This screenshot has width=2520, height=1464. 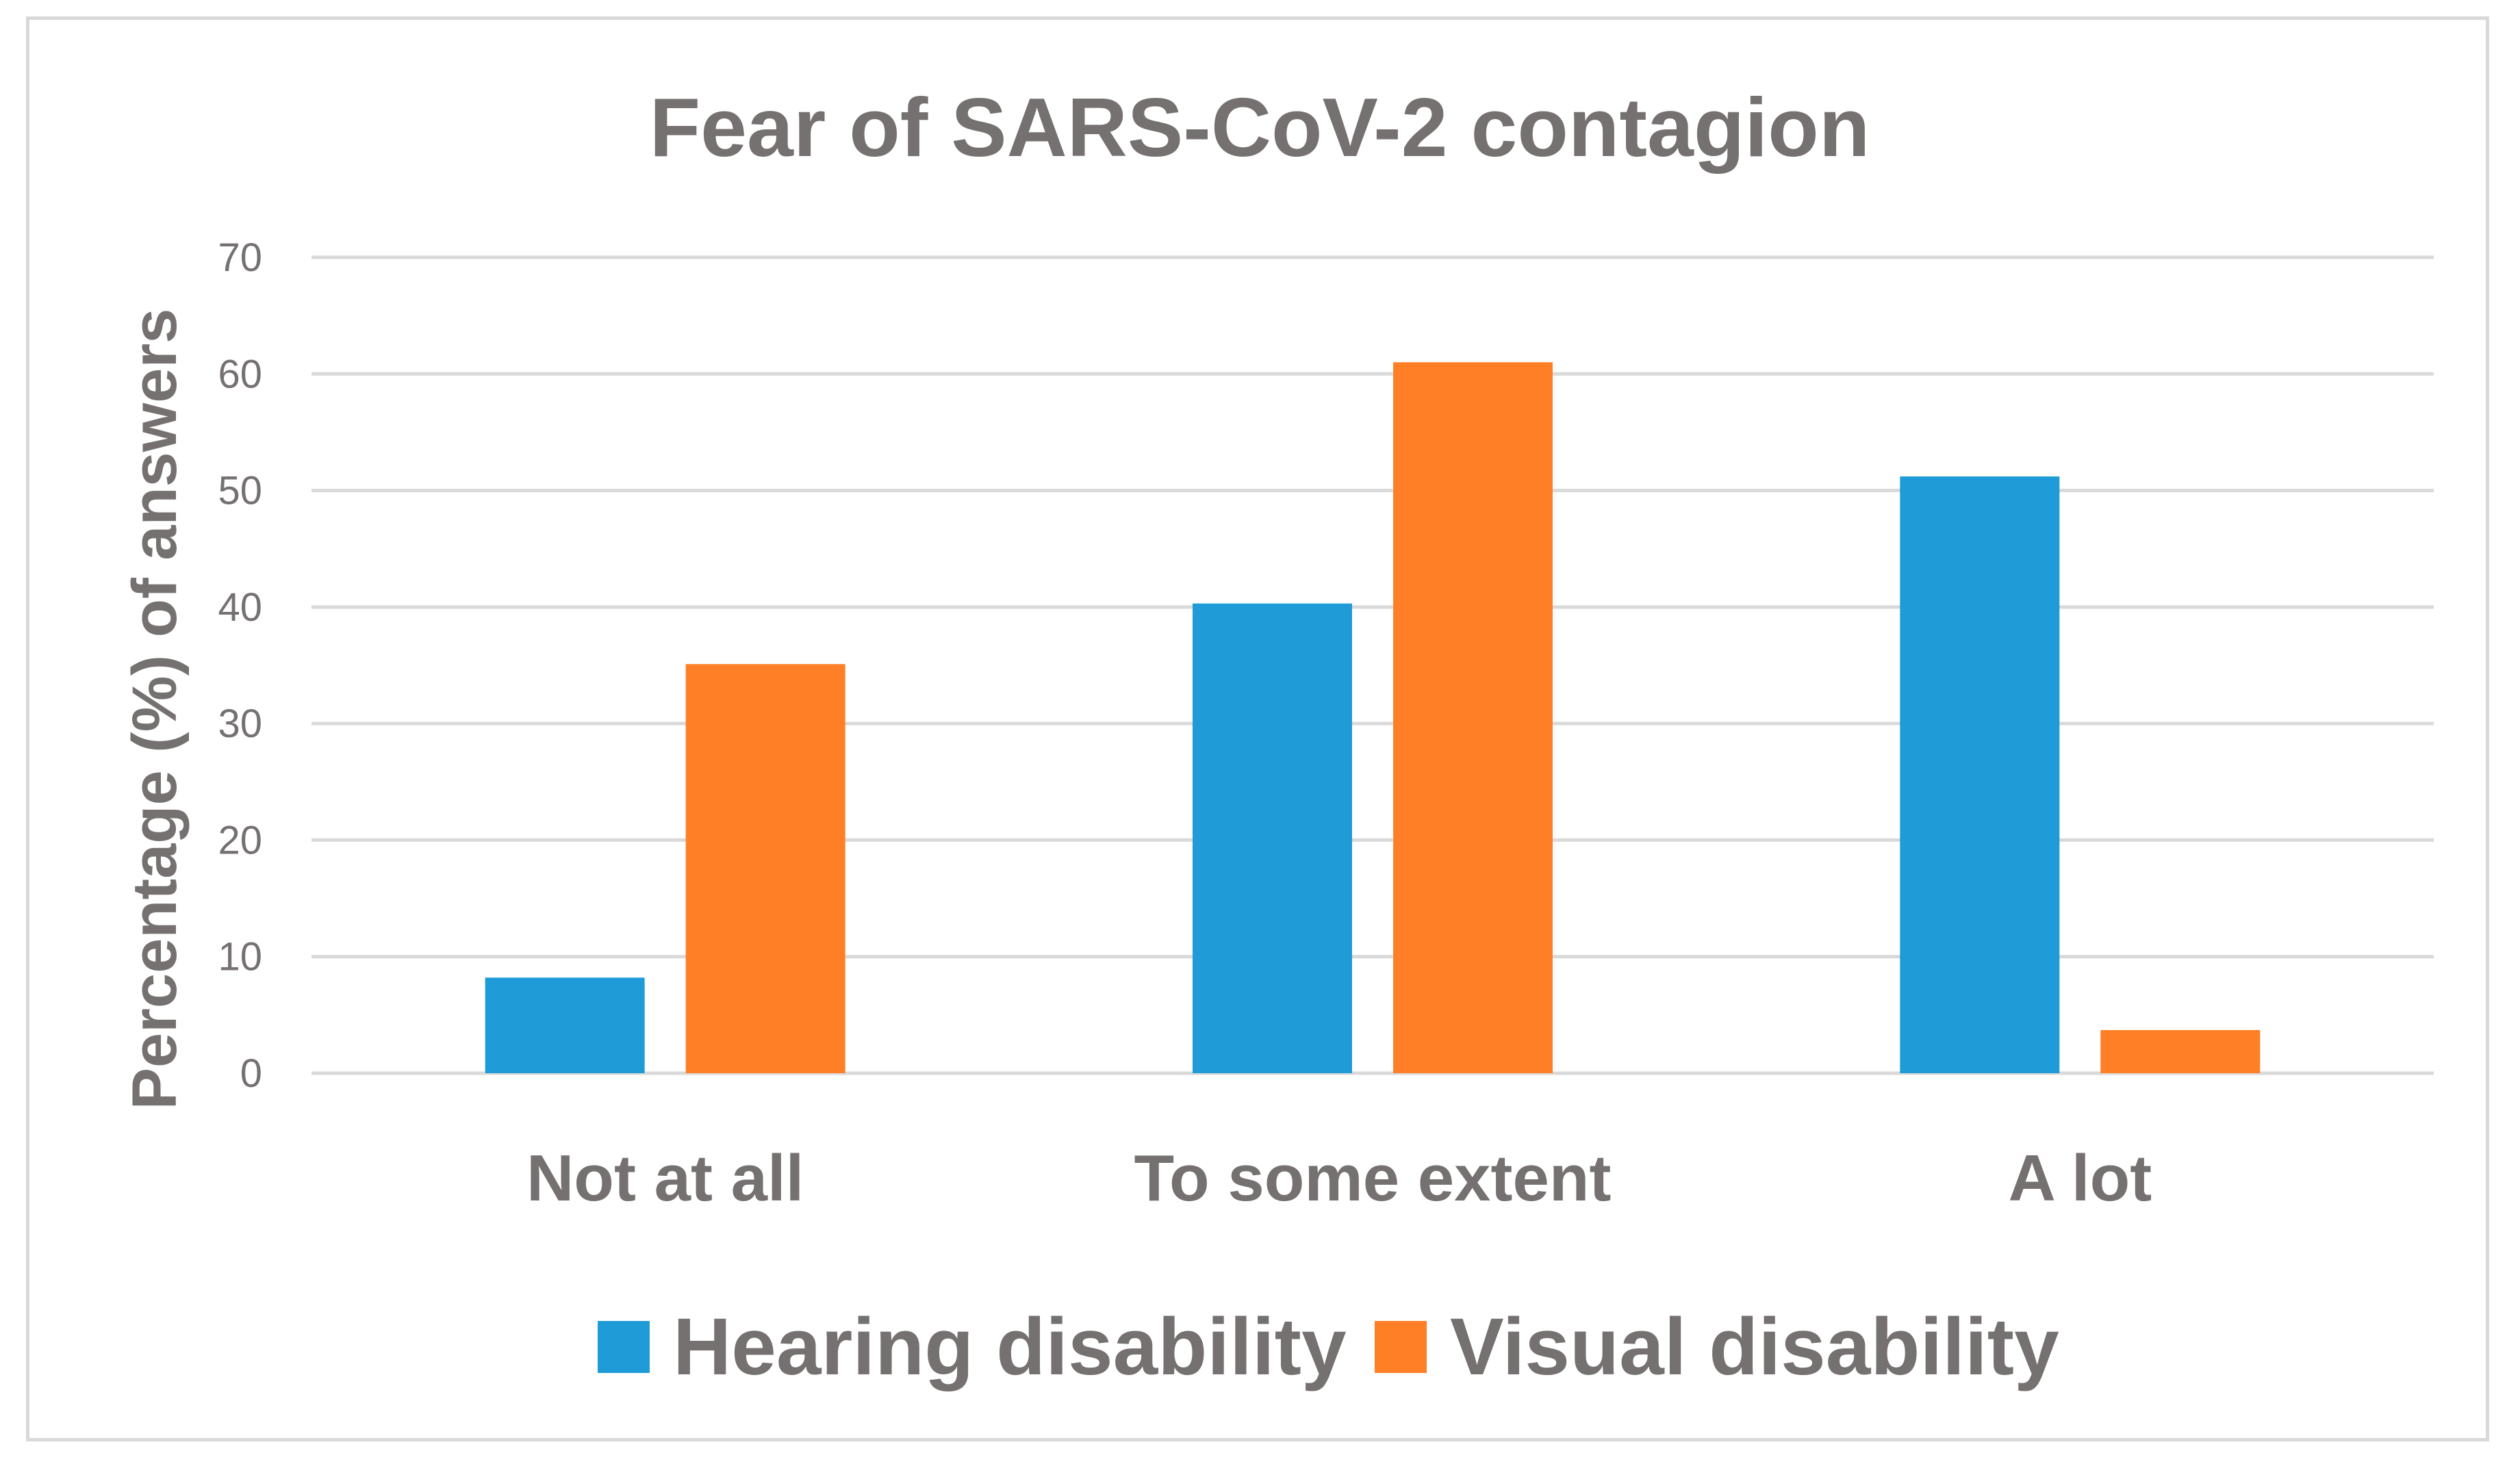 I want to click on y-axis-ticks: 0 10 20 30 40 50 60 70, so click(x=240, y=665).